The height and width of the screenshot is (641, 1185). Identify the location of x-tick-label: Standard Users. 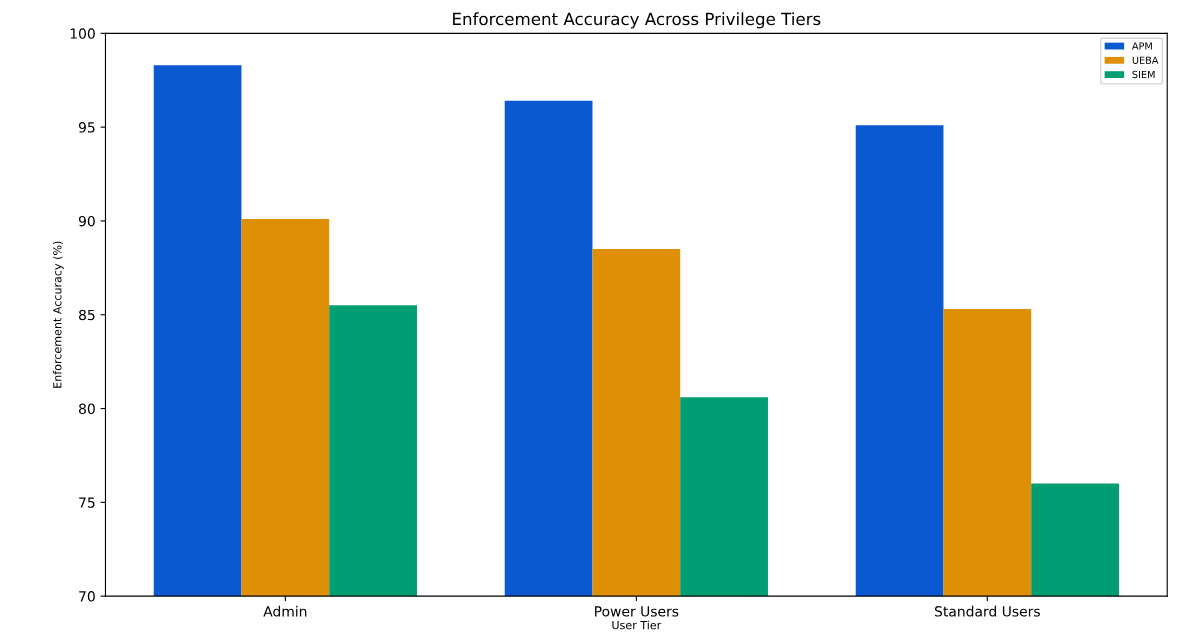
(987, 611).